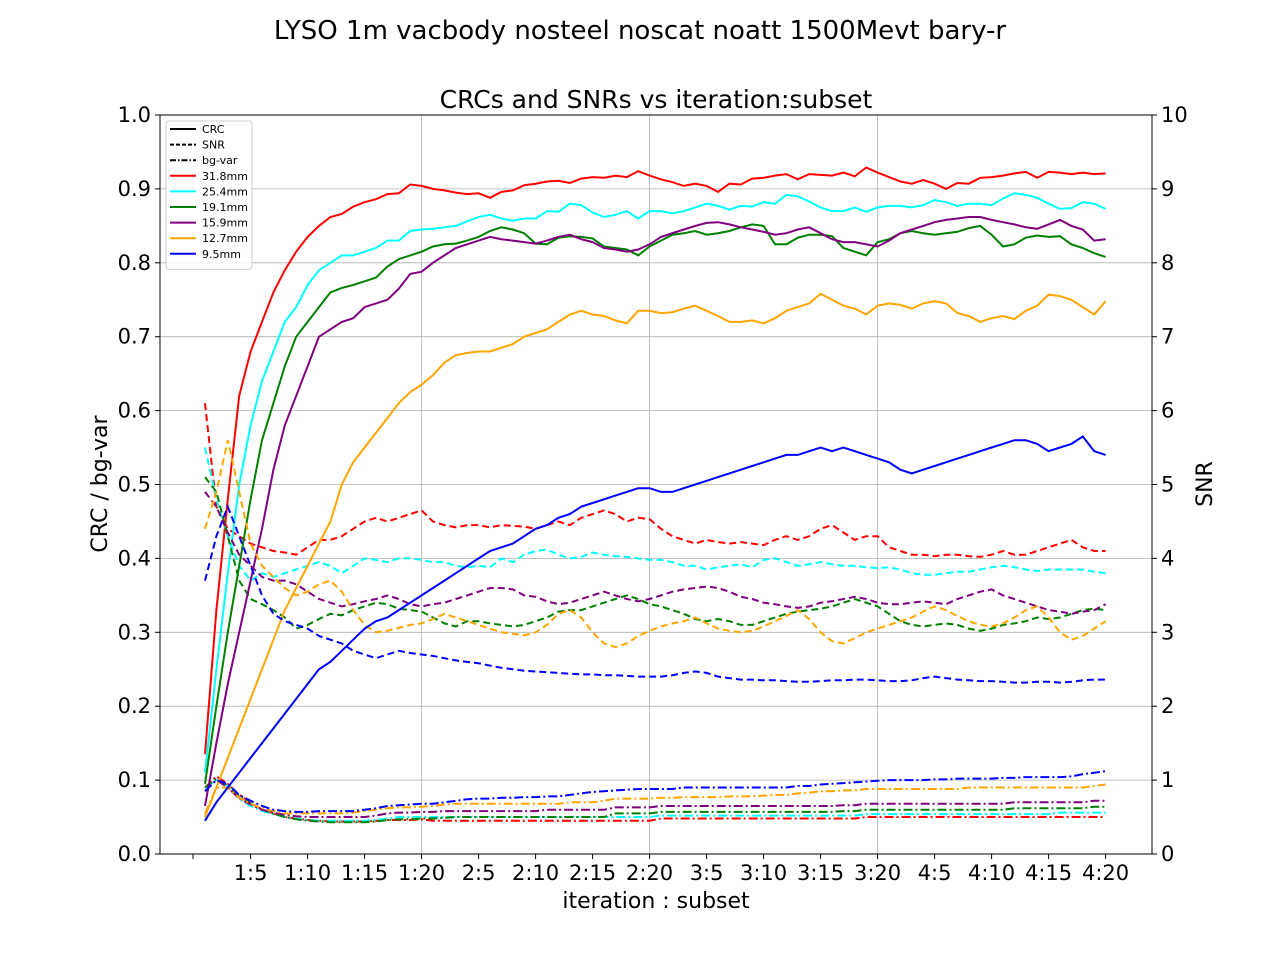 This screenshot has height=960, width=1280. Describe the element at coordinates (100, 483) in the screenshot. I see `y-axis-label: CRC / bg-var` at that location.